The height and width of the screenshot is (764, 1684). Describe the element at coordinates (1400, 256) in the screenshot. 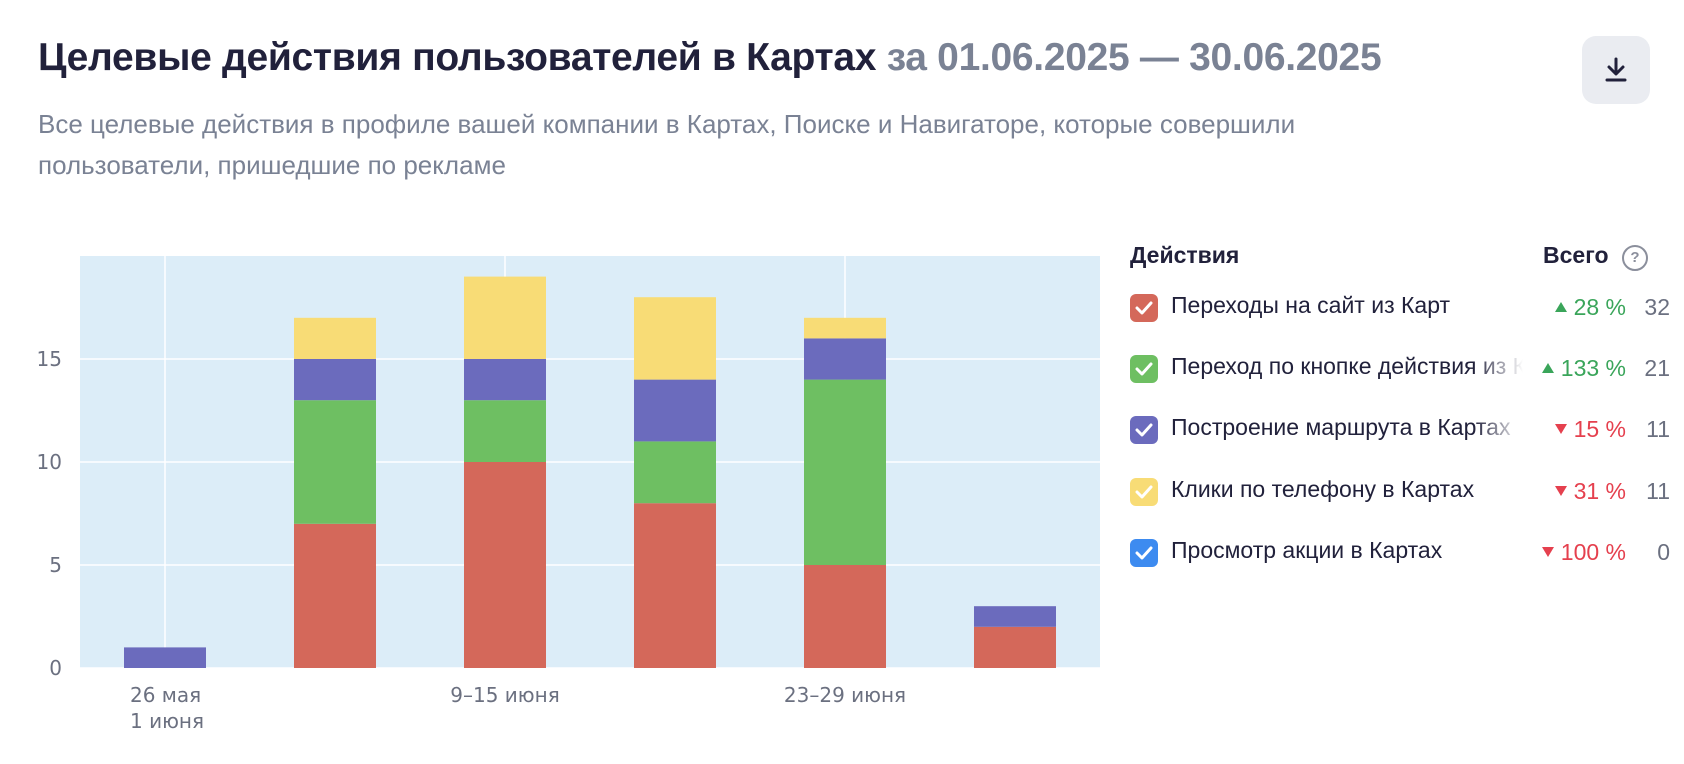

I see `legend-header: Действия Всего ?` at that location.